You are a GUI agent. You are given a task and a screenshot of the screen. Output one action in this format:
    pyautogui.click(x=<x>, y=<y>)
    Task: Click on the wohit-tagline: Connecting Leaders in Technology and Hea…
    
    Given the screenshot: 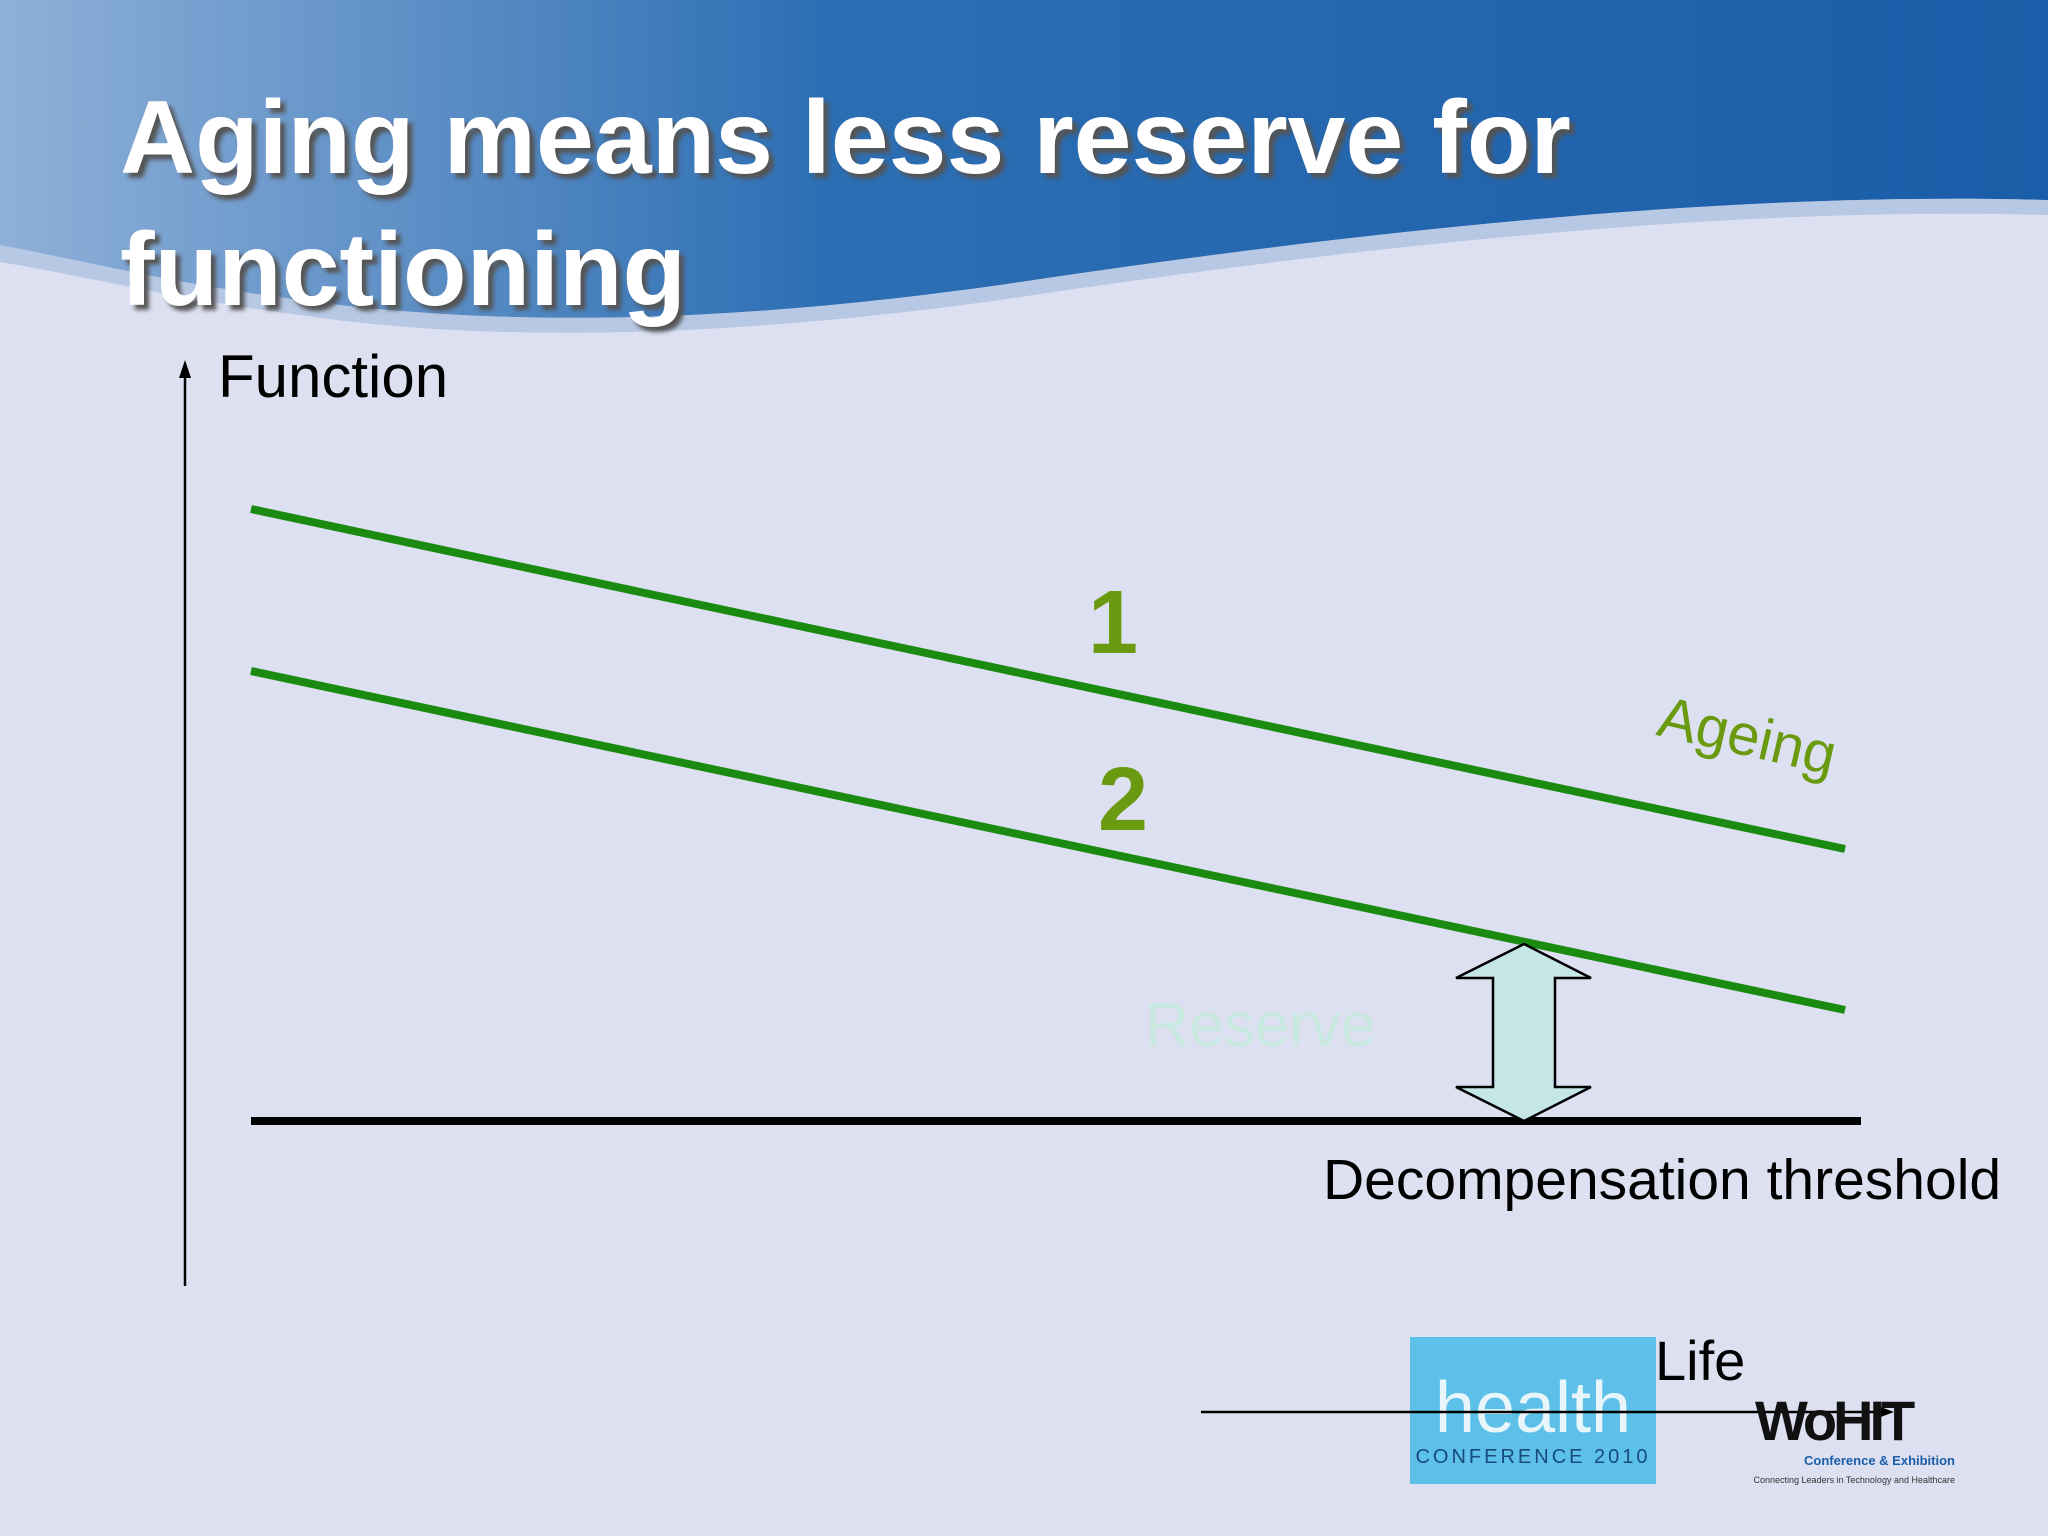 What is the action you would take?
    pyautogui.click(x=1854, y=1480)
    